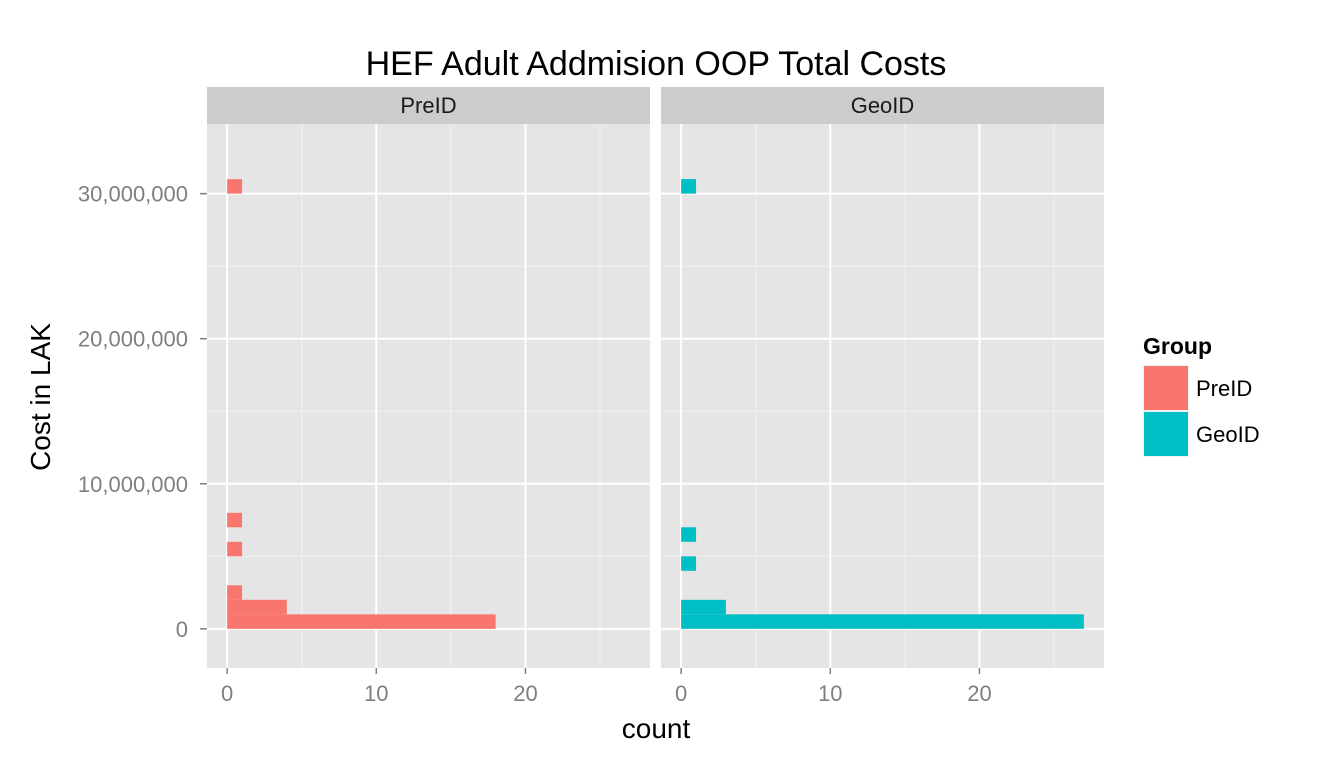 The width and height of the screenshot is (1344, 773). I want to click on y-axis: 0 10,000,000 20,000,000 30,000,000, so click(142, 412).